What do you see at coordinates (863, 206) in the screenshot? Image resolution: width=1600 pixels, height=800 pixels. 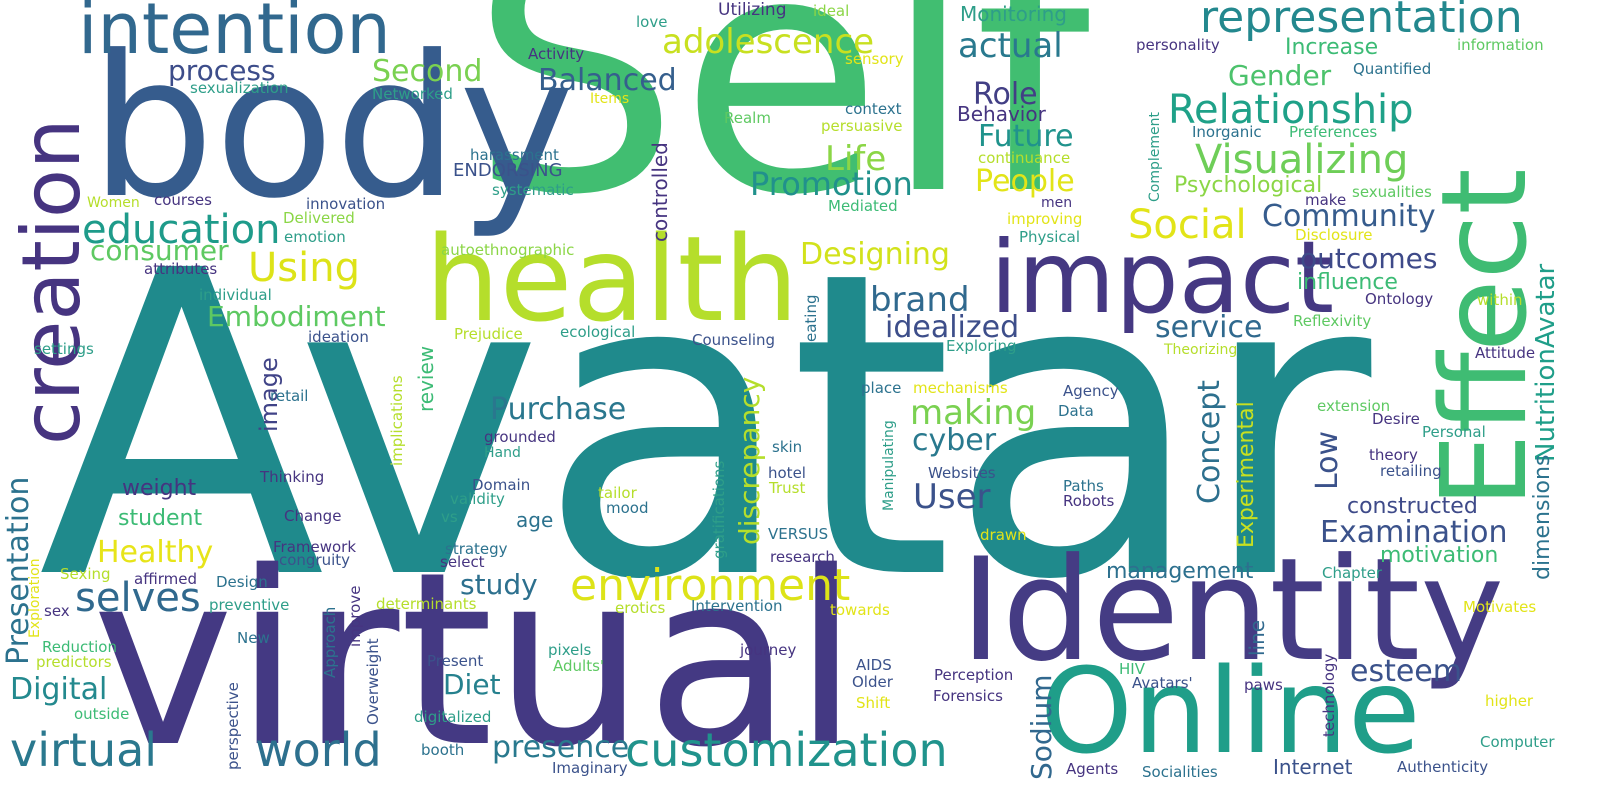 I see `word-mediated: Mediated` at bounding box center [863, 206].